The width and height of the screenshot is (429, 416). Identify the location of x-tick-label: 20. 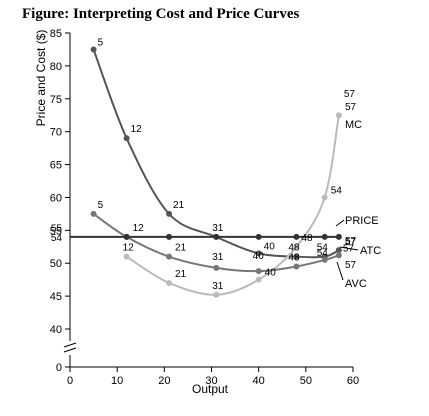
(164, 381).